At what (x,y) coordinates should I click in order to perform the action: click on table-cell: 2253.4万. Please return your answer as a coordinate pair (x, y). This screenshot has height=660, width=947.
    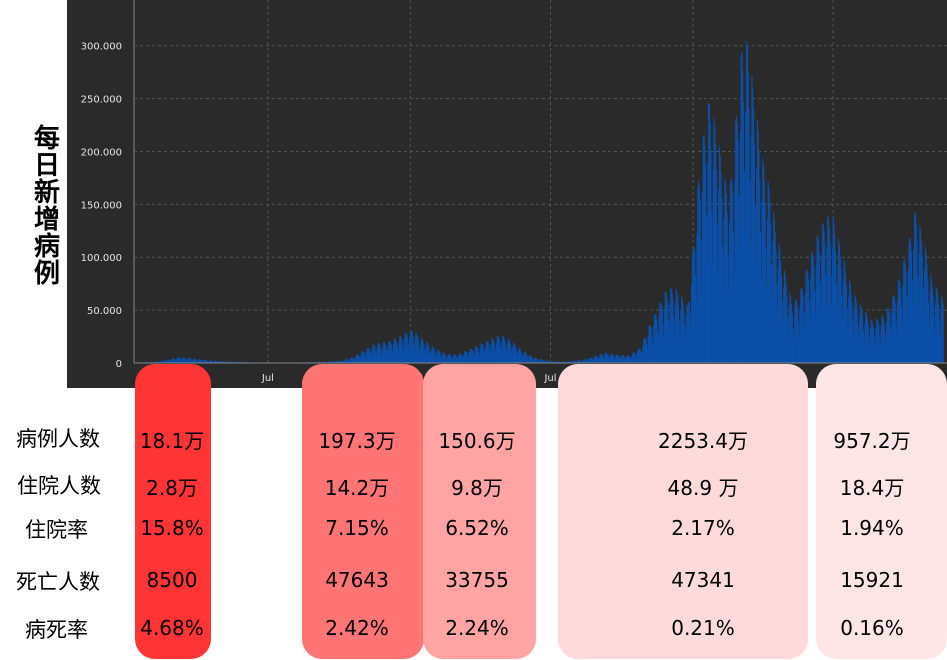
    Looking at the image, I should click on (703, 441).